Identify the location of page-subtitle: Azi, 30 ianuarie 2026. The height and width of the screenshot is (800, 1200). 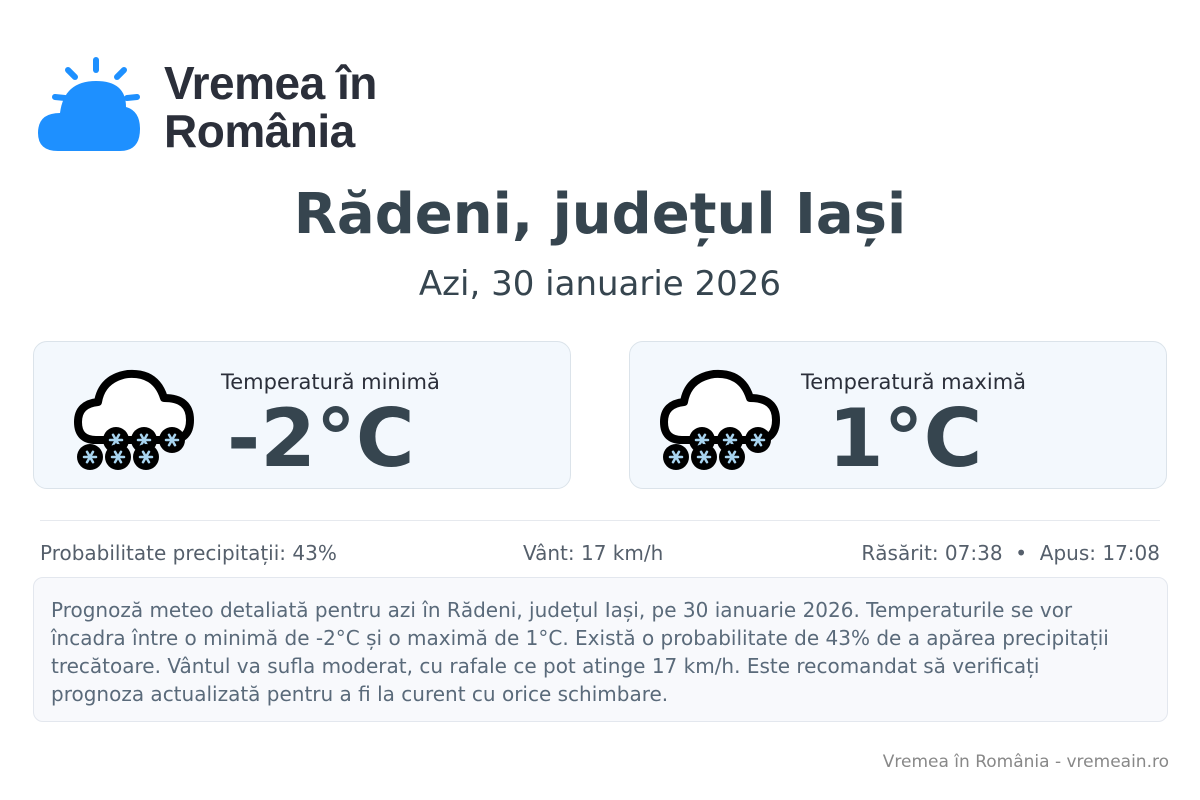
(600, 284).